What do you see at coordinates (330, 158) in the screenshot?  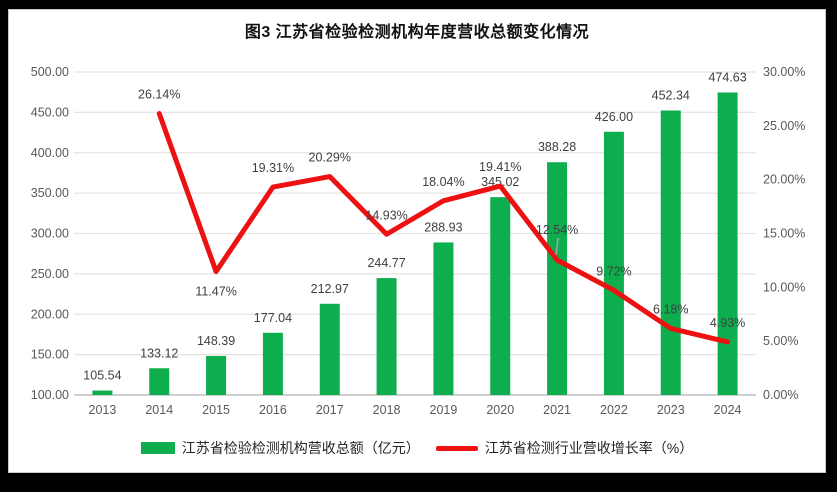 I see `line-value-label: 20.29%` at bounding box center [330, 158].